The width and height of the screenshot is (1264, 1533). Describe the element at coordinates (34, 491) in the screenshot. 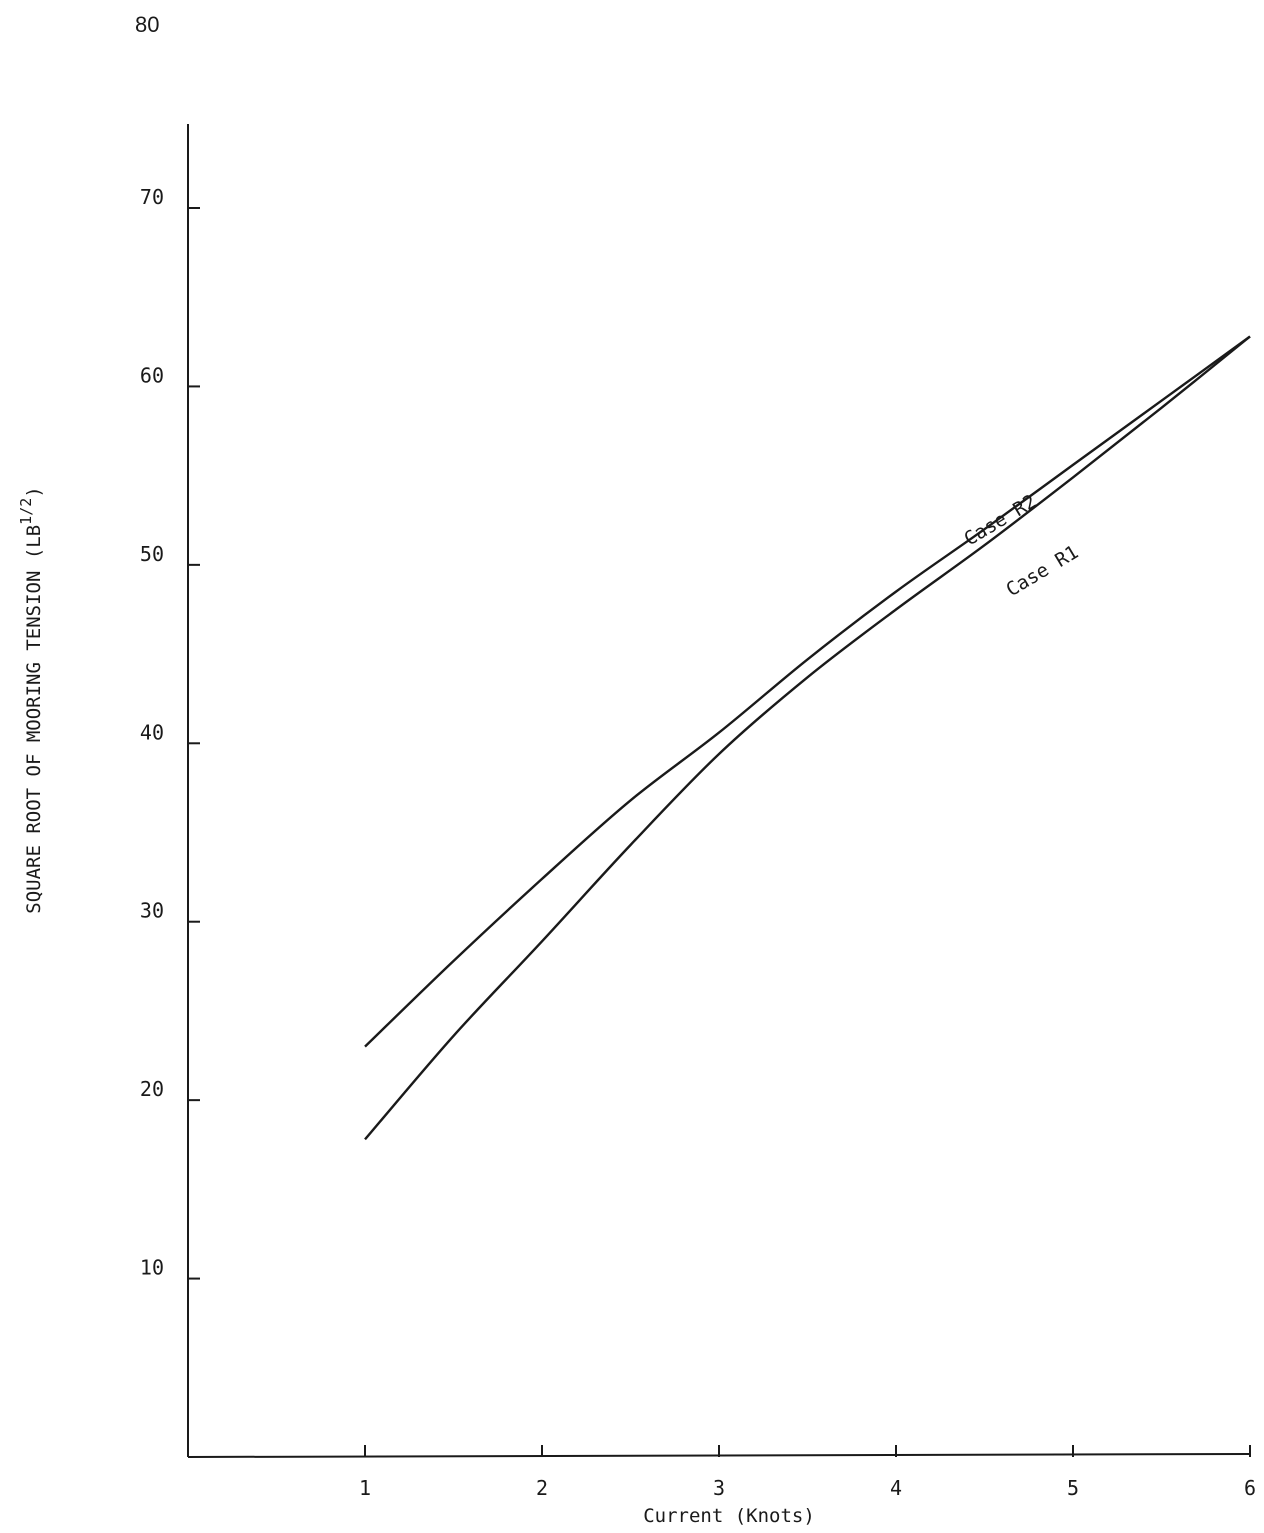

I see `y-axis-title-end: )` at that location.